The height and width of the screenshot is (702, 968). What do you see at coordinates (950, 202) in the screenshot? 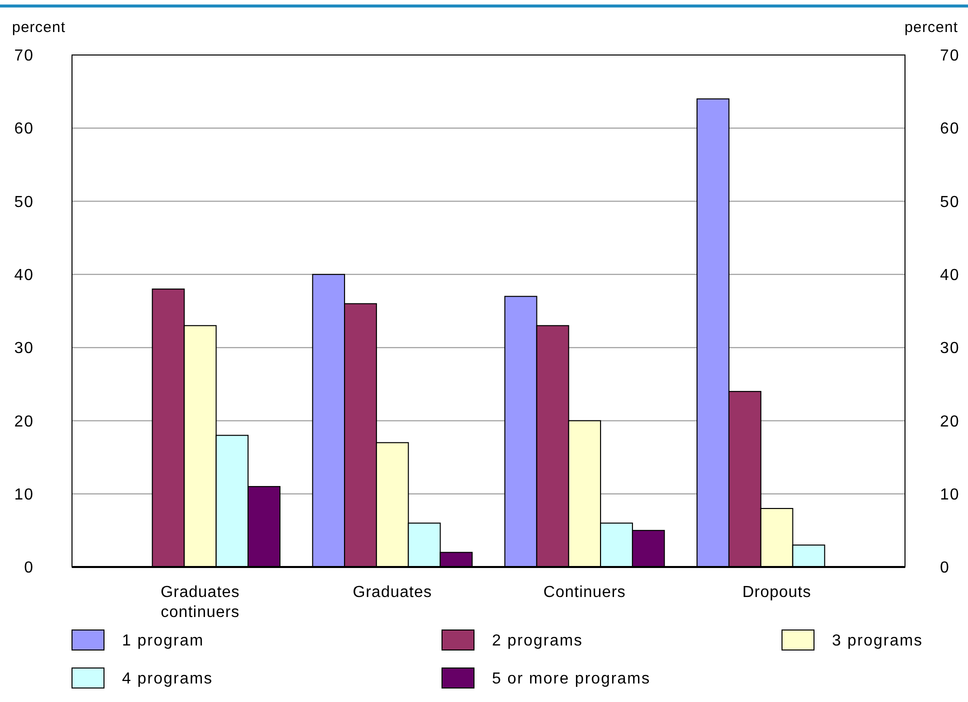
I see `y2-tick-label: 50` at bounding box center [950, 202].